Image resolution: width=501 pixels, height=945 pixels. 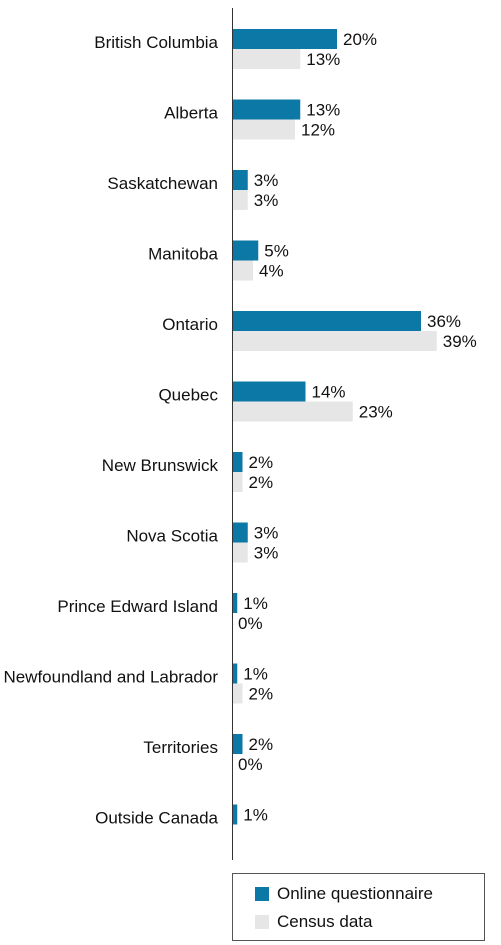 What do you see at coordinates (292, 411) in the screenshot?
I see `bar-census-quebec` at bounding box center [292, 411].